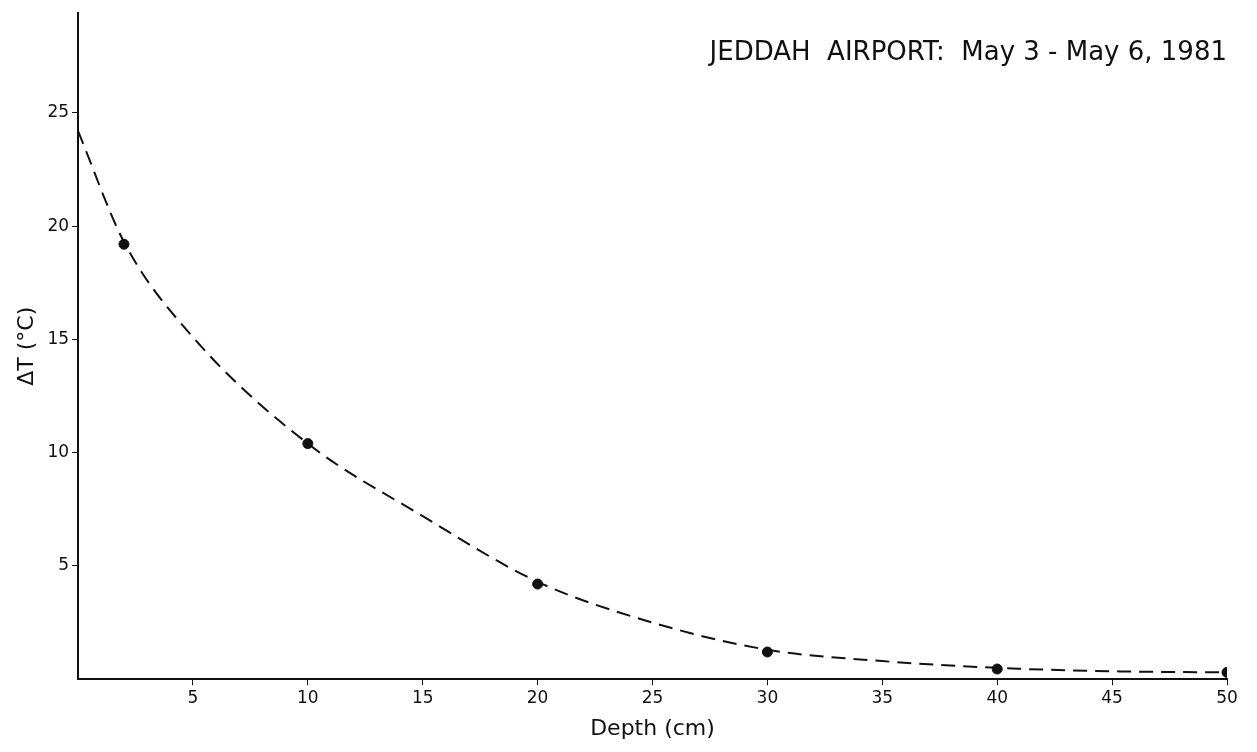 This screenshot has width=1257, height=752. Describe the element at coordinates (1112, 696) in the screenshot. I see `x-tick-label: 45` at that location.